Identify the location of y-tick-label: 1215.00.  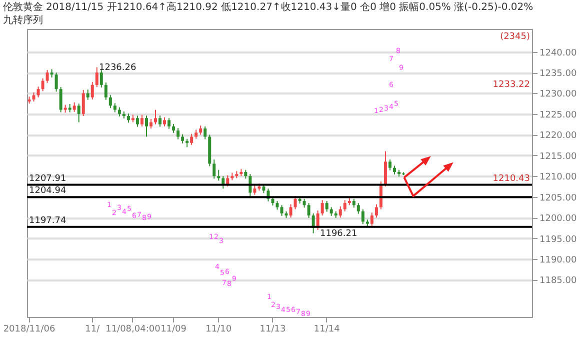
(558, 157).